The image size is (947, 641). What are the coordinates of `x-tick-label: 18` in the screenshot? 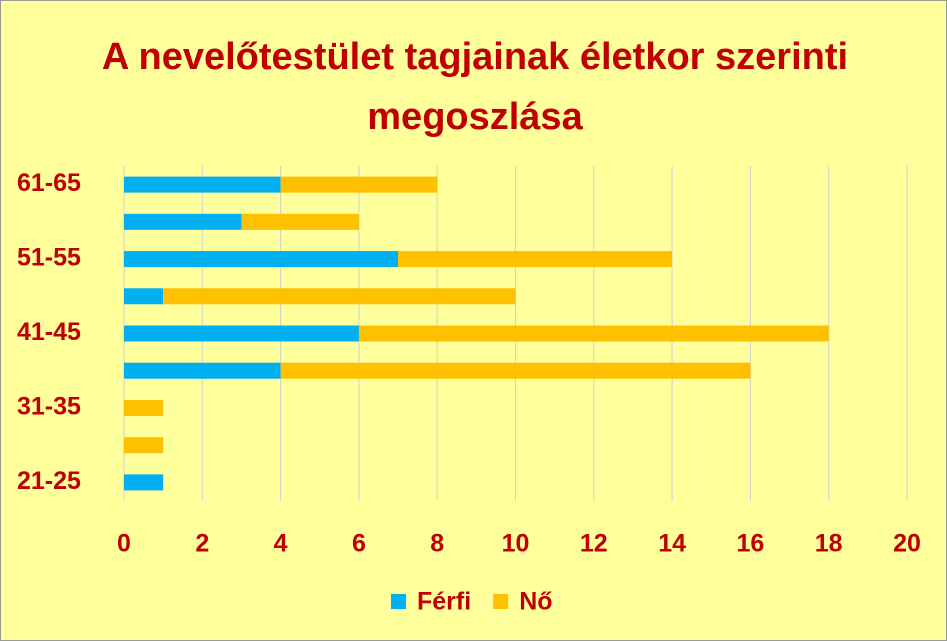 It's located at (829, 544).